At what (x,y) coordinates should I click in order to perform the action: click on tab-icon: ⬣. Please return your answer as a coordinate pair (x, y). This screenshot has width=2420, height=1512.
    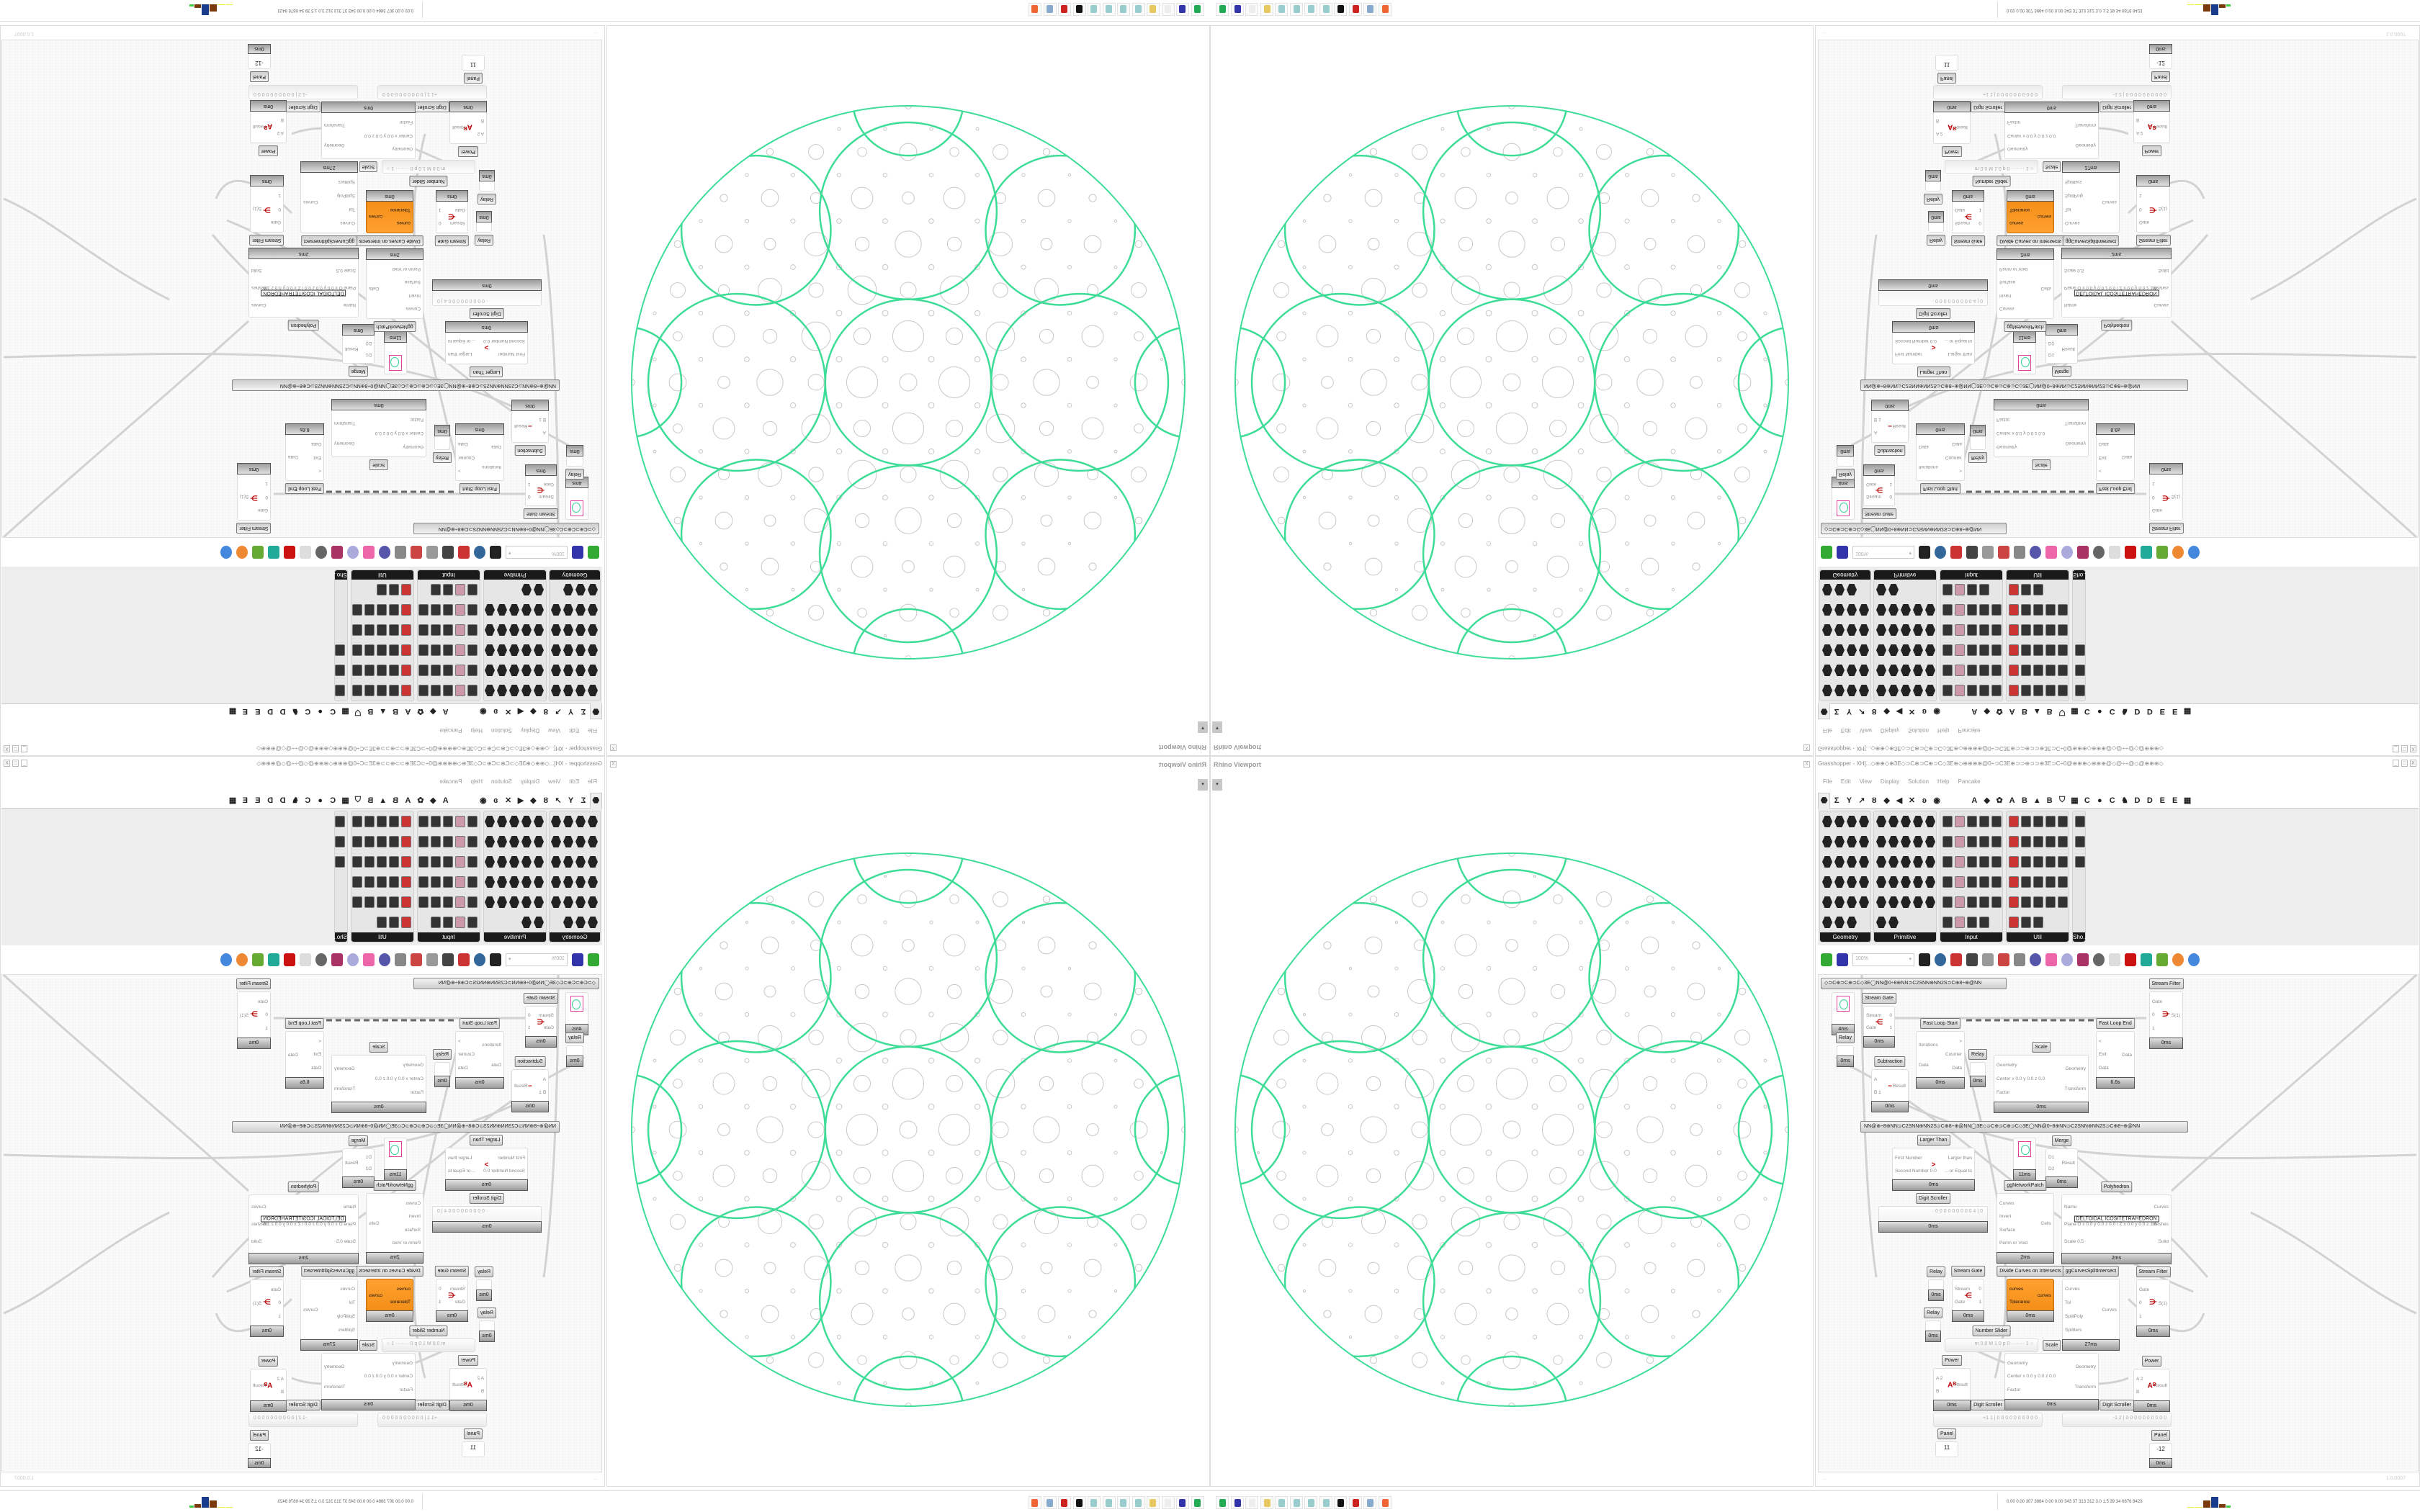
    Looking at the image, I should click on (595, 711).